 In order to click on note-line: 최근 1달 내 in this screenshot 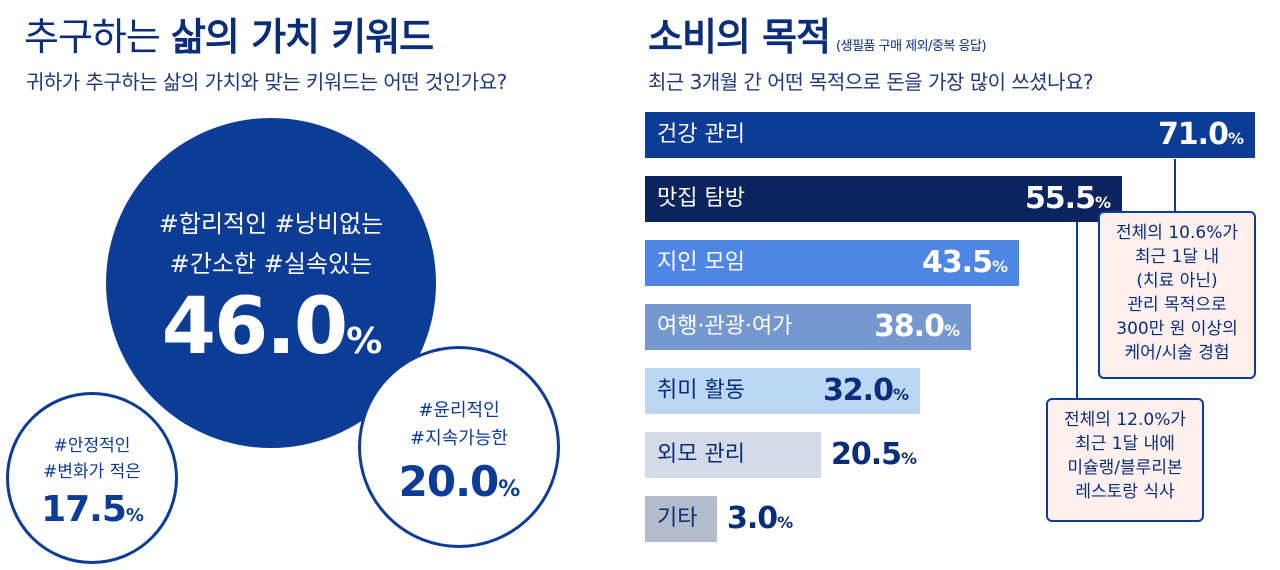, I will do `click(1177, 257)`.